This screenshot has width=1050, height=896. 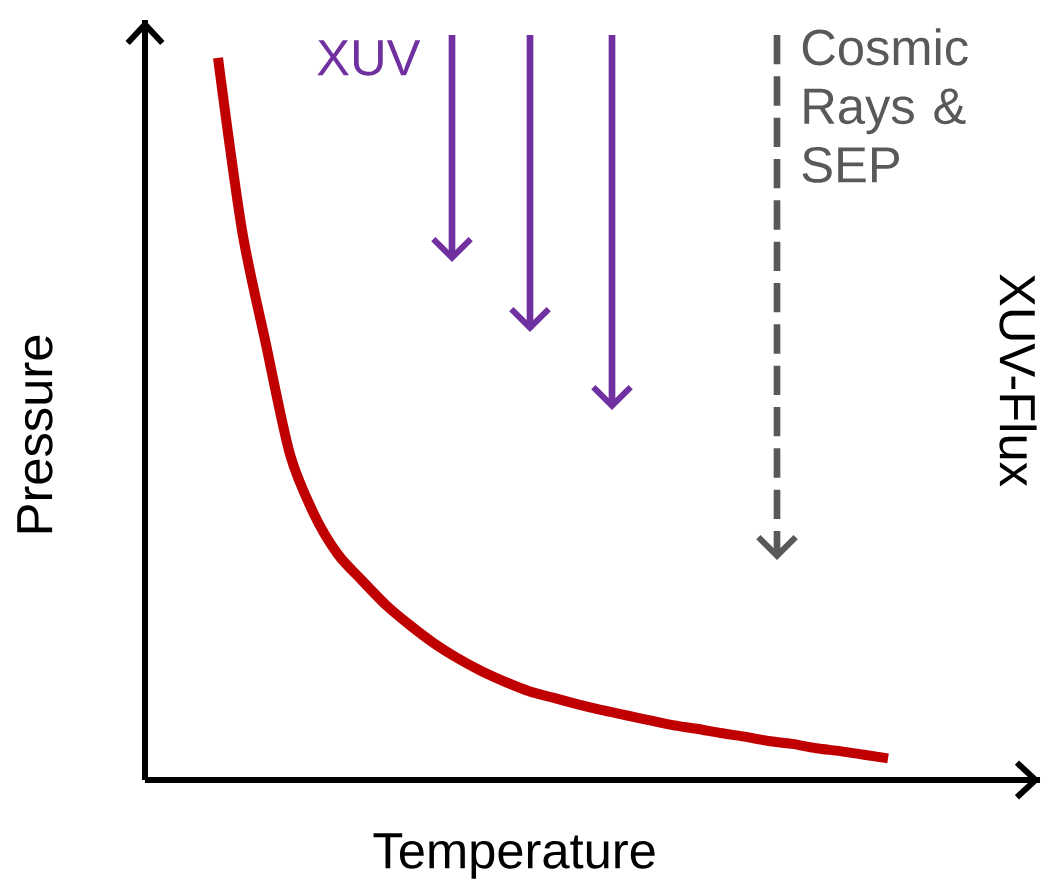 What do you see at coordinates (514, 856) in the screenshot?
I see `x-axis-title: Temperature` at bounding box center [514, 856].